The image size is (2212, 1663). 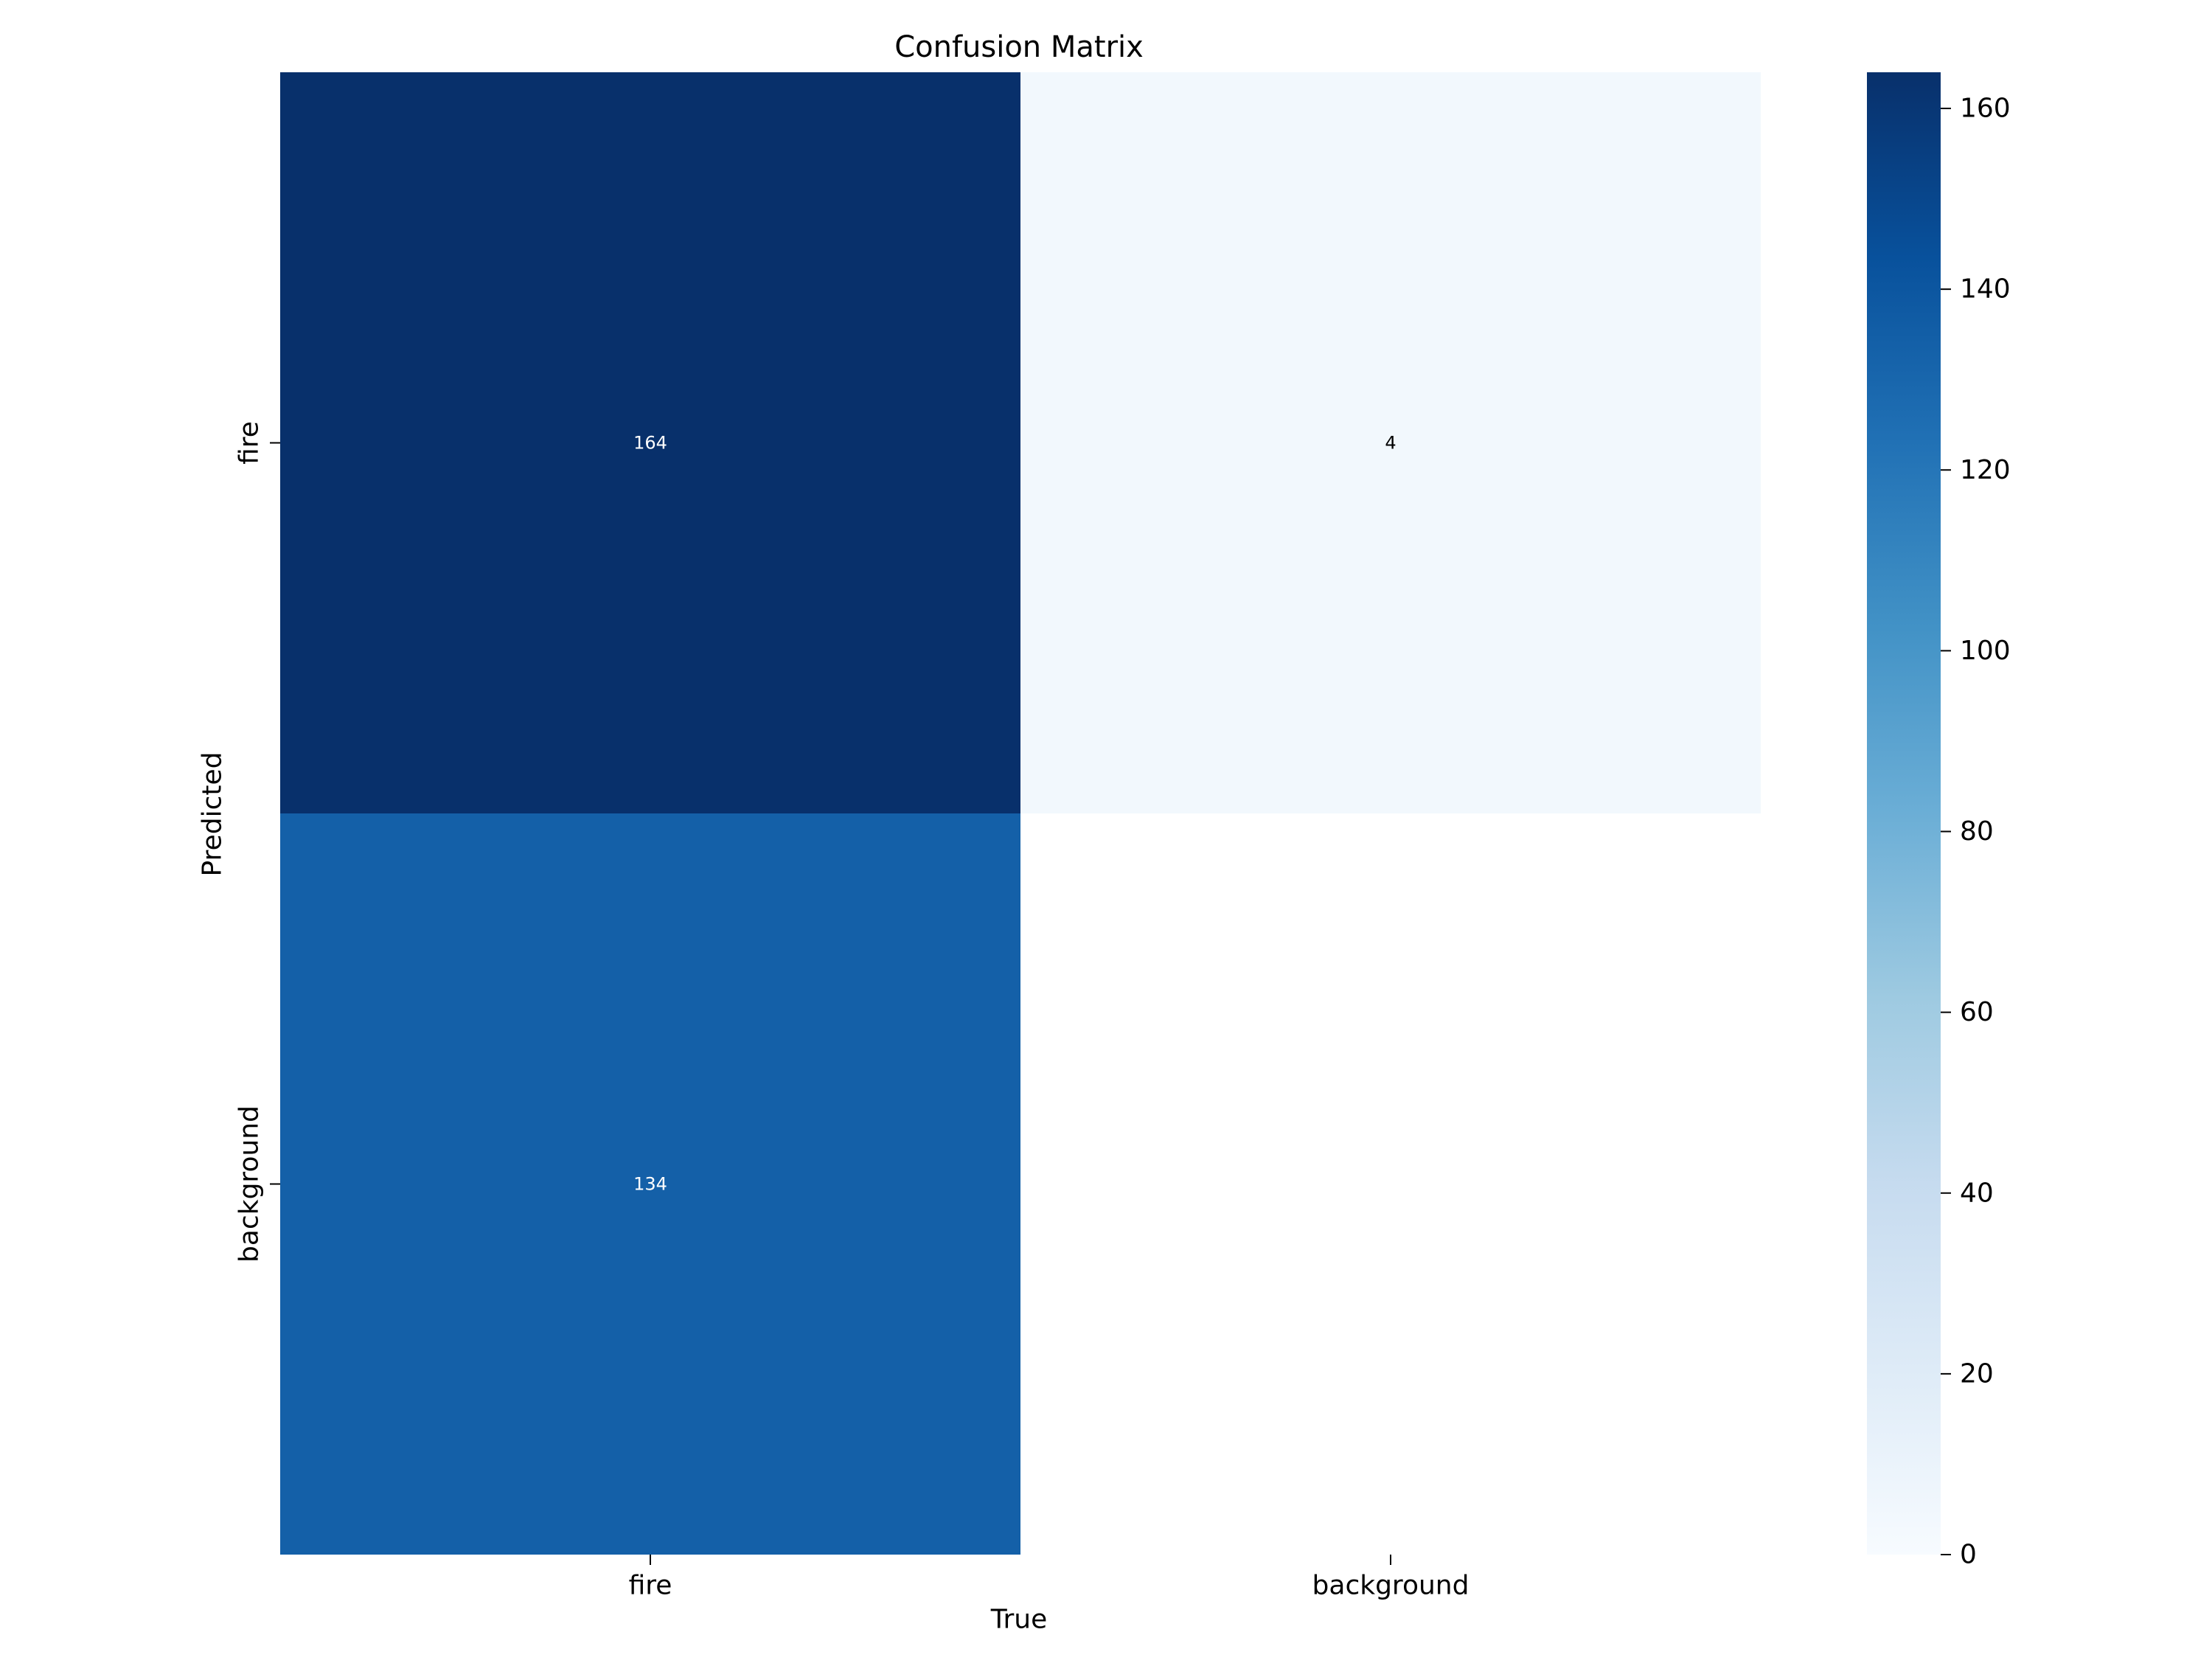 What do you see at coordinates (1391, 1586) in the screenshot?
I see `x-tick-label: background` at bounding box center [1391, 1586].